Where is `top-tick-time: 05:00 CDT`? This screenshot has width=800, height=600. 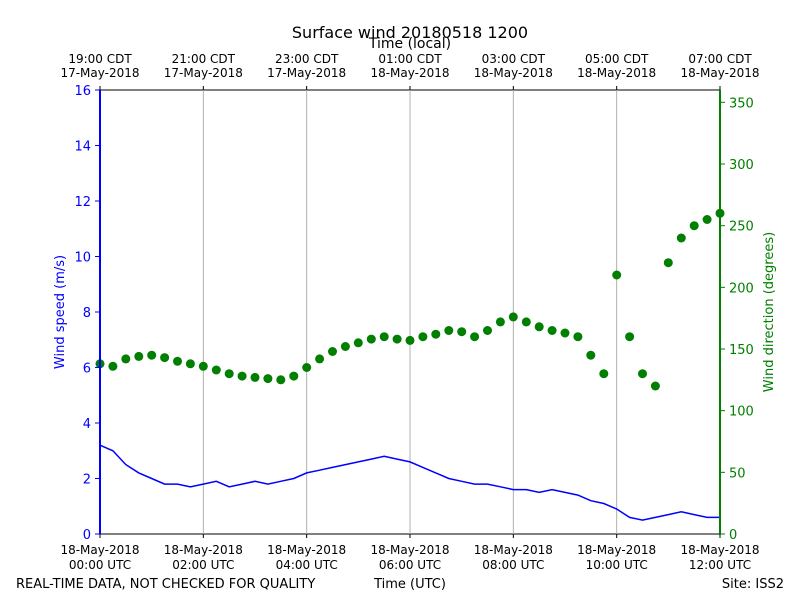
top-tick-time: 05:00 CDT is located at coordinates (617, 59).